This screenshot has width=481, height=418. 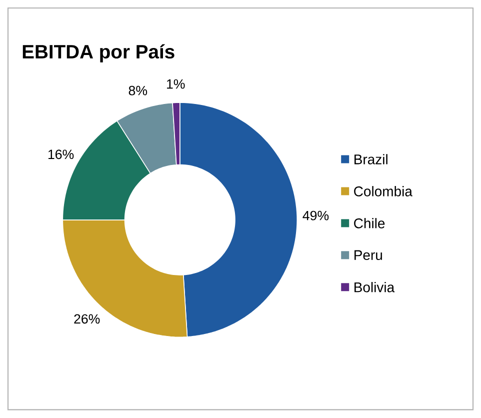 What do you see at coordinates (87, 319) in the screenshot?
I see `data-label: 26%` at bounding box center [87, 319].